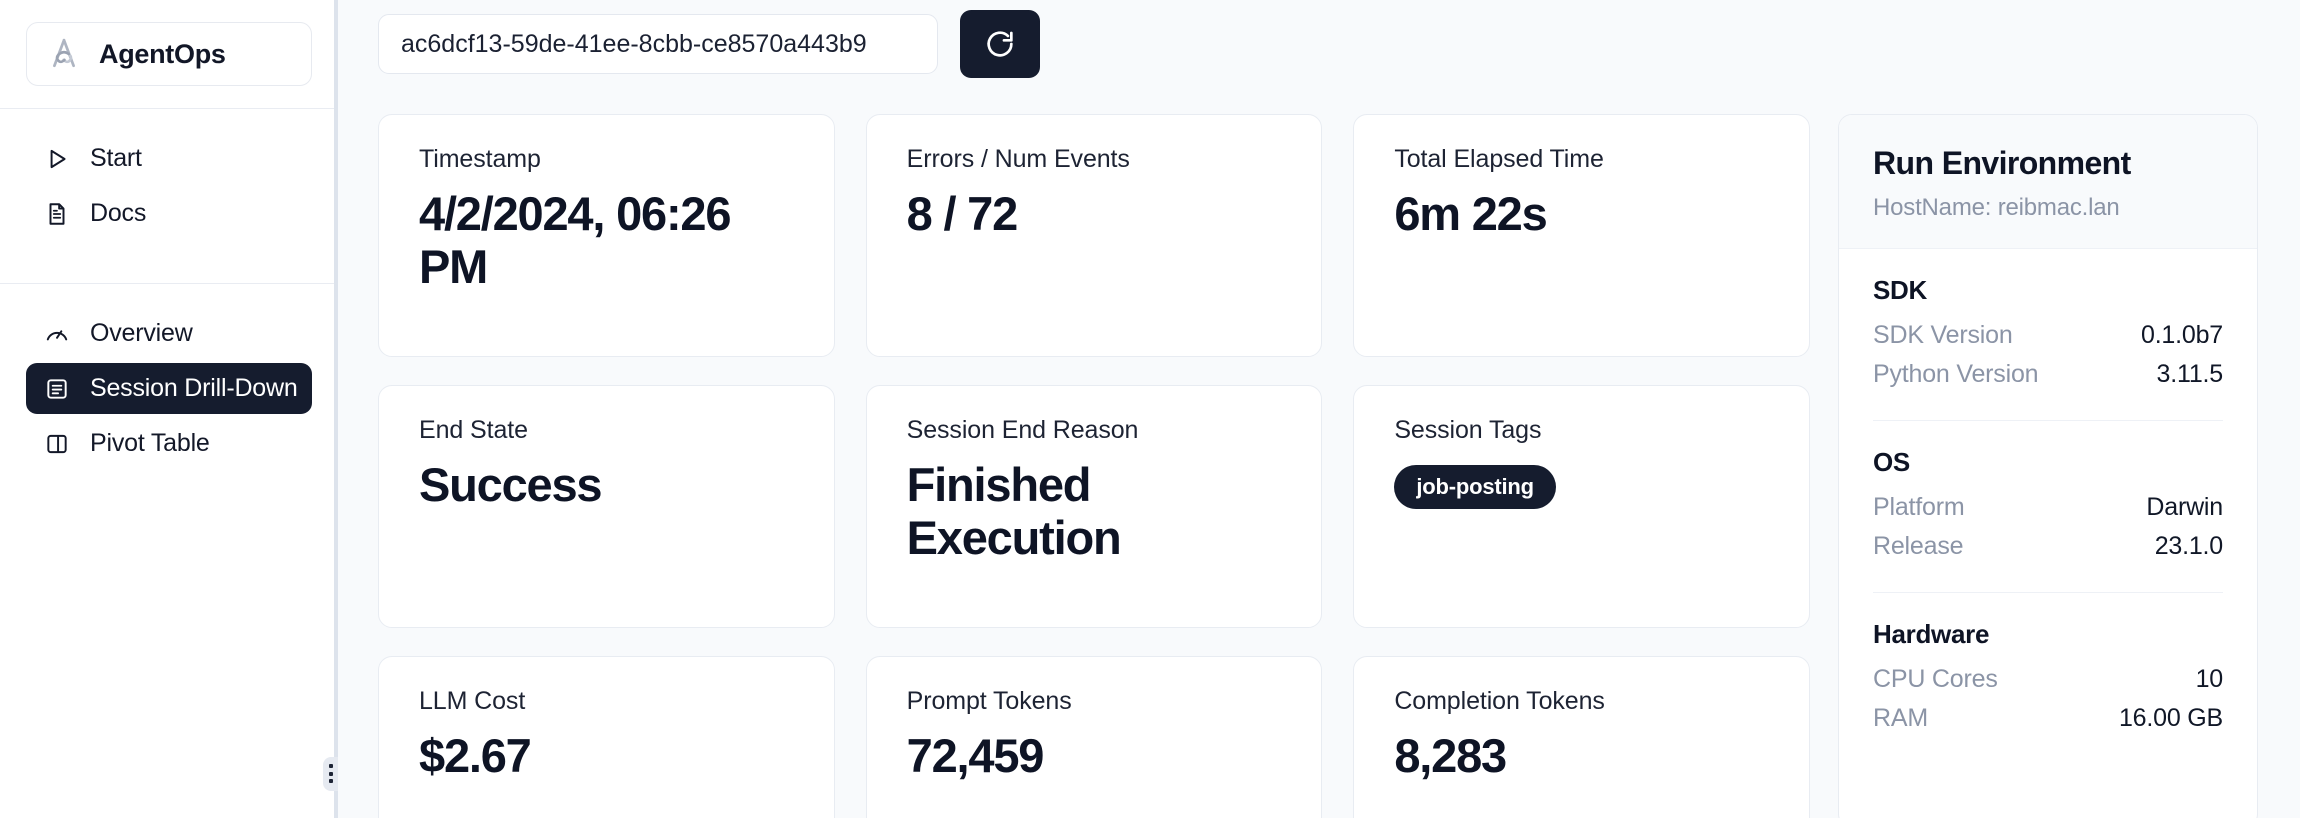 The height and width of the screenshot is (818, 2300). Describe the element at coordinates (57, 214) in the screenshot. I see `document-icon` at that location.